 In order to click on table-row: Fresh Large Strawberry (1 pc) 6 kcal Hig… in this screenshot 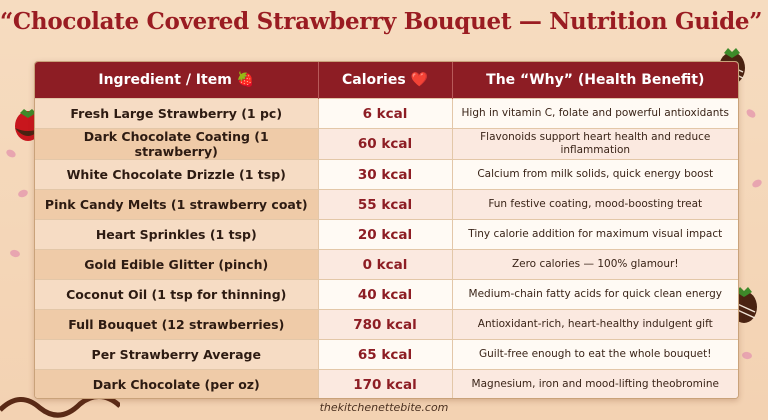, I will do `click(386, 113)`.